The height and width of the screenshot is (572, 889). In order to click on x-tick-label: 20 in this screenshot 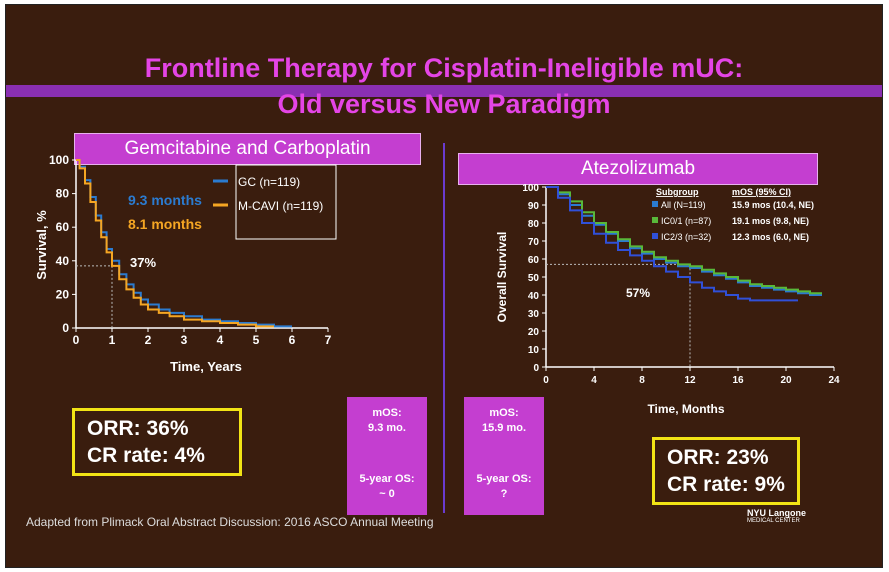, I will do `click(786, 380)`.